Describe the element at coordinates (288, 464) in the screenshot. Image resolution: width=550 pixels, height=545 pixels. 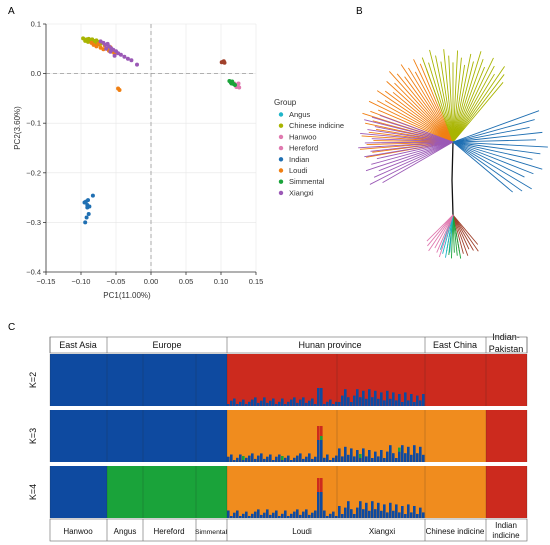
I see `row-separator` at that location.